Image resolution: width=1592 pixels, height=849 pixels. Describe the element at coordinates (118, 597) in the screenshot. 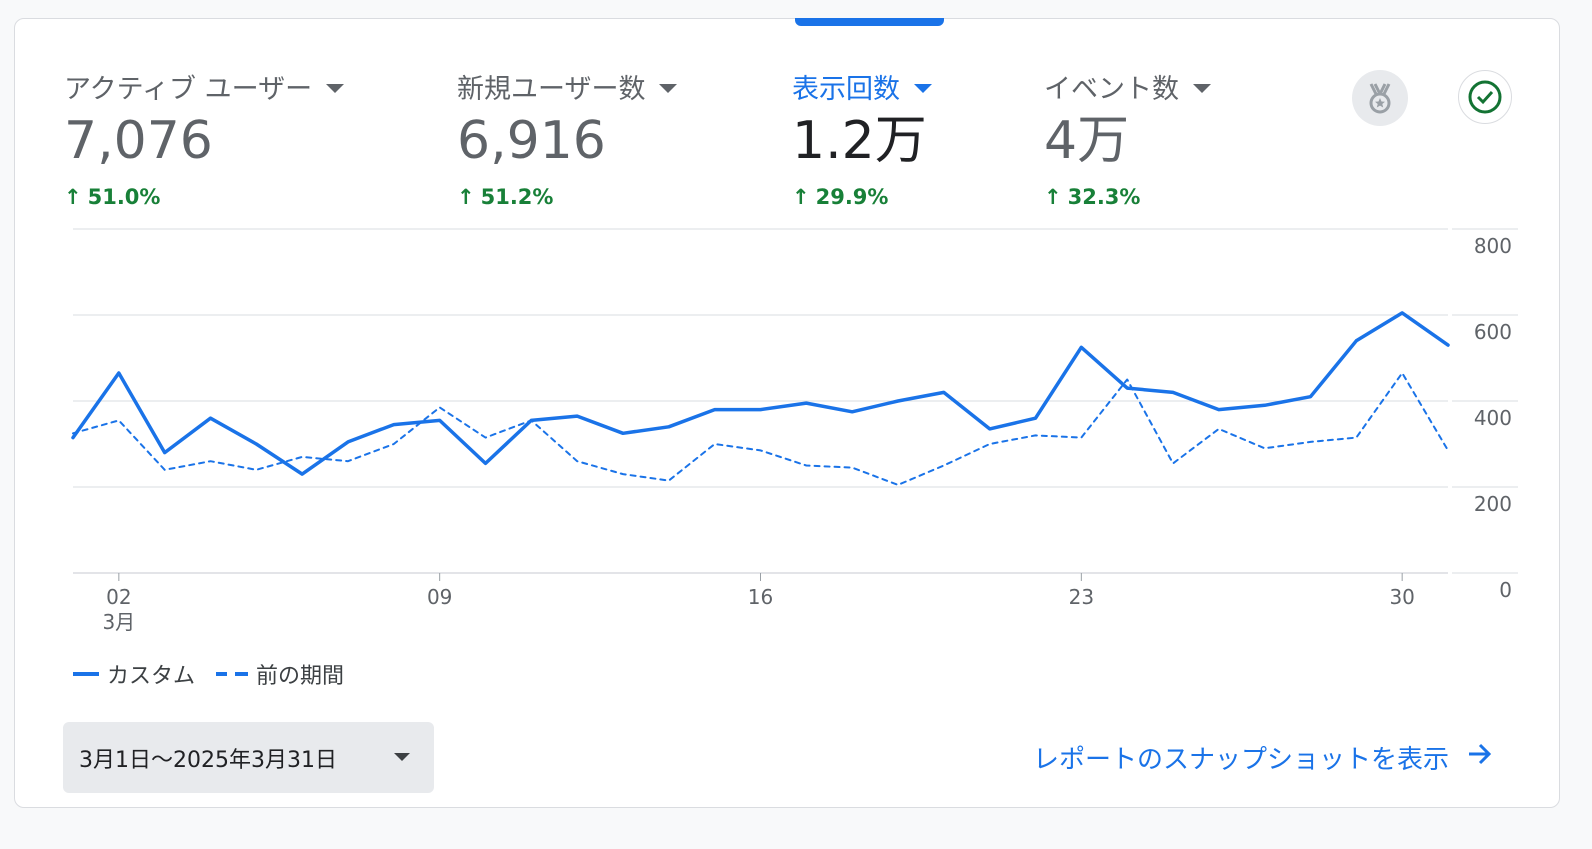

I see `x-tick-label: 02` at that location.